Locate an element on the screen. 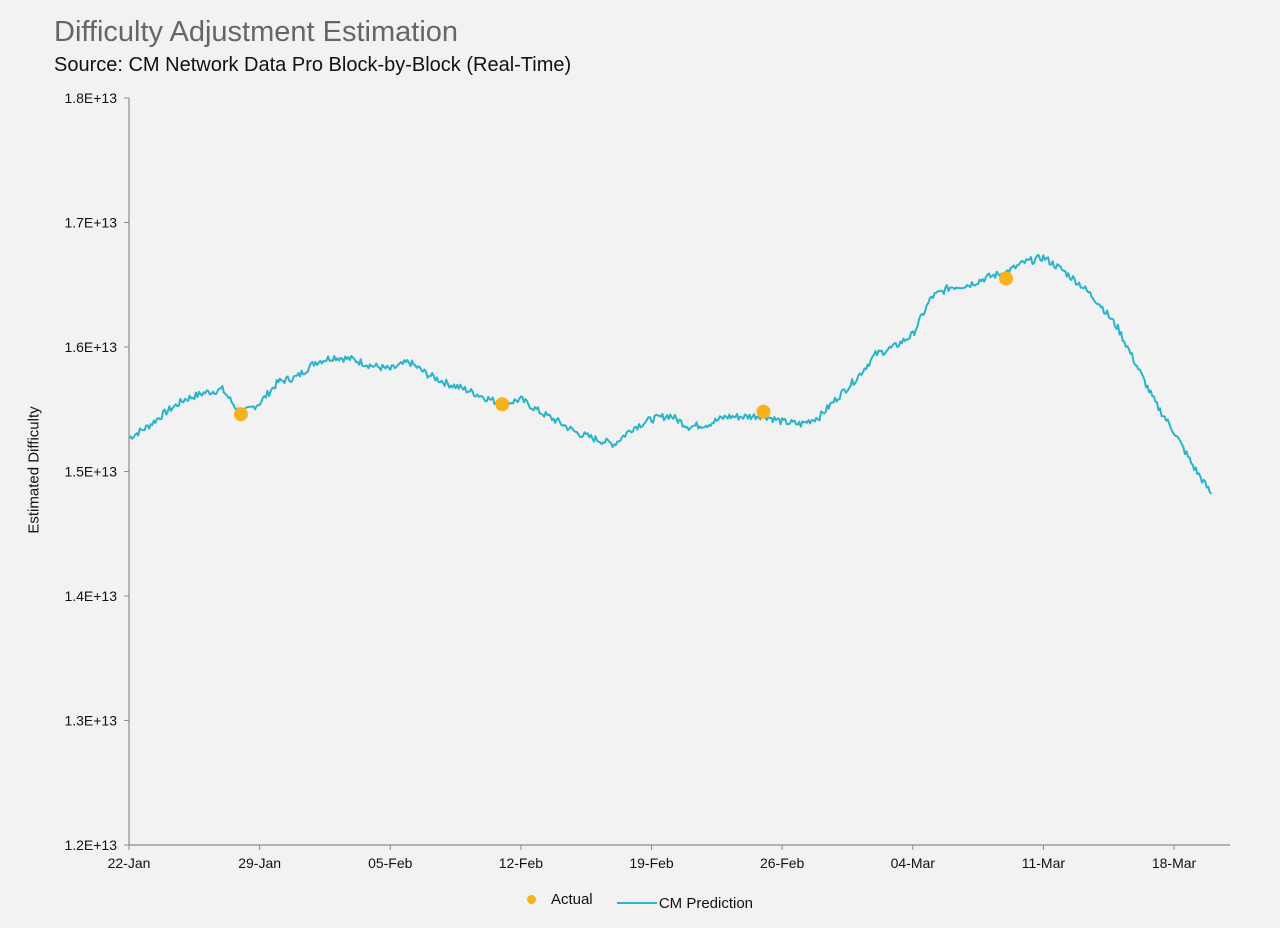 The width and height of the screenshot is (1280, 928). x-tick-label: 22-Jan is located at coordinates (129, 863).